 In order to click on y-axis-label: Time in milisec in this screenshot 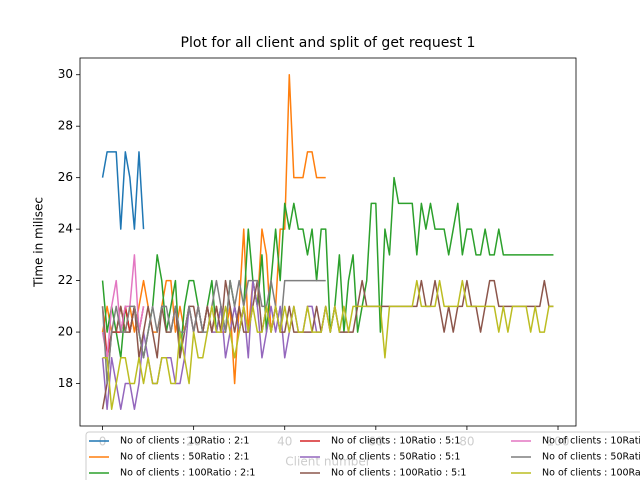, I will do `click(39, 242)`.